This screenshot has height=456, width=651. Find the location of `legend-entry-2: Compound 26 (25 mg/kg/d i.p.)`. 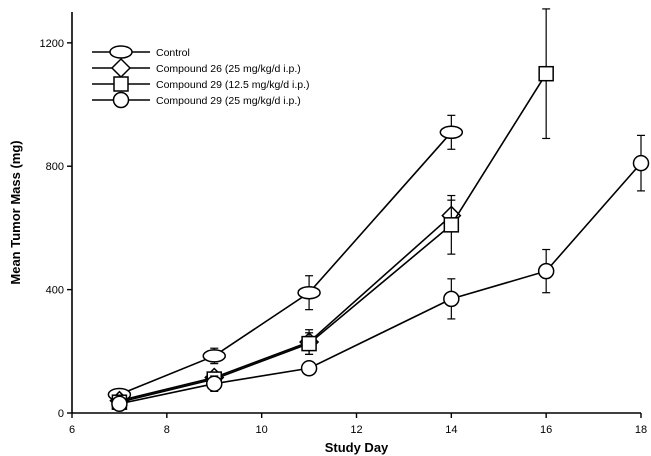

legend-entry-2: Compound 26 (25 mg/kg/d i.p.) is located at coordinates (196, 68).